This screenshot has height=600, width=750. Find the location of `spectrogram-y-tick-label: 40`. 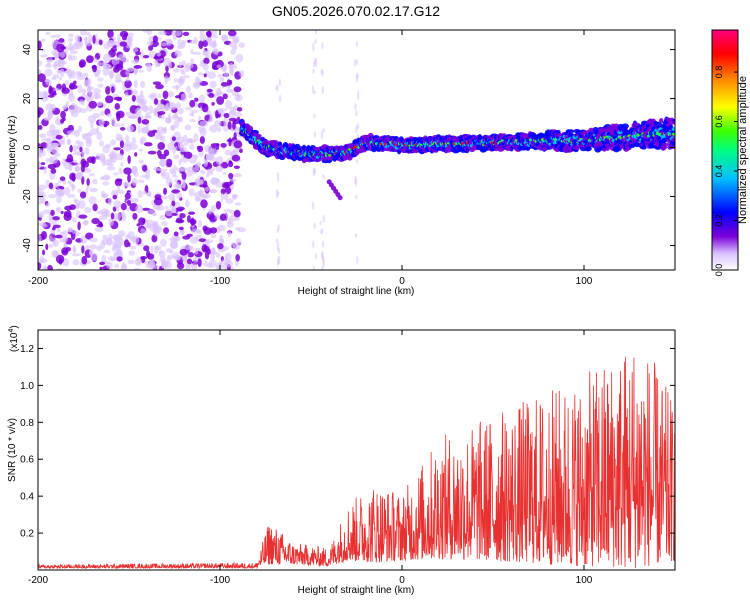

spectrogram-y-tick-label: 40 is located at coordinates (27, 50).